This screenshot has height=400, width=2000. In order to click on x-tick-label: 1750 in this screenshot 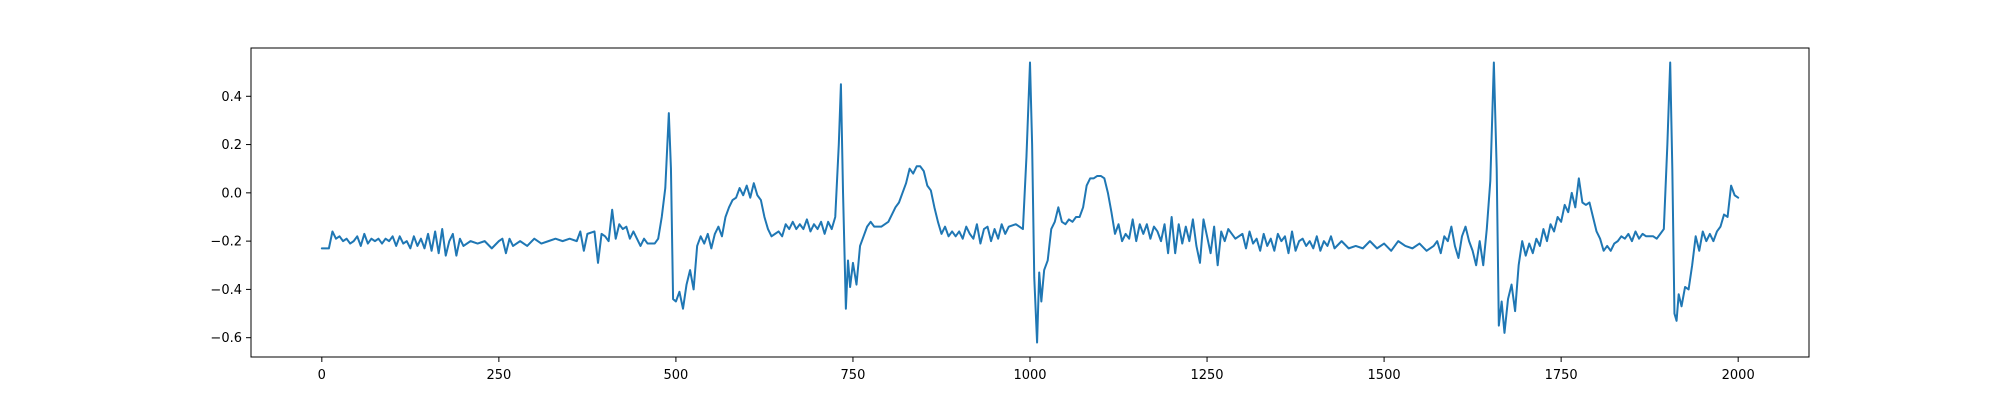, I will do `click(1561, 375)`.